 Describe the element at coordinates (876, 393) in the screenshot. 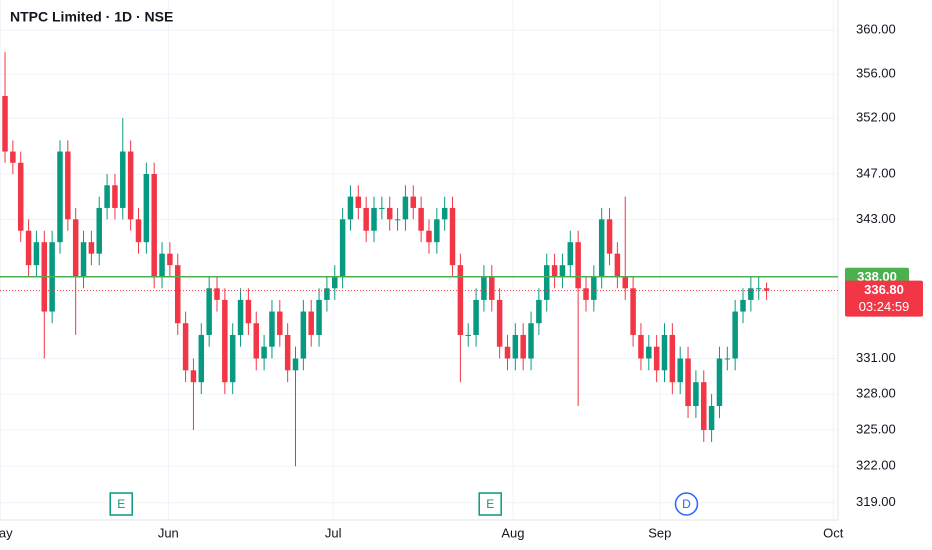

I see `y-tick-label: 328.00` at that location.